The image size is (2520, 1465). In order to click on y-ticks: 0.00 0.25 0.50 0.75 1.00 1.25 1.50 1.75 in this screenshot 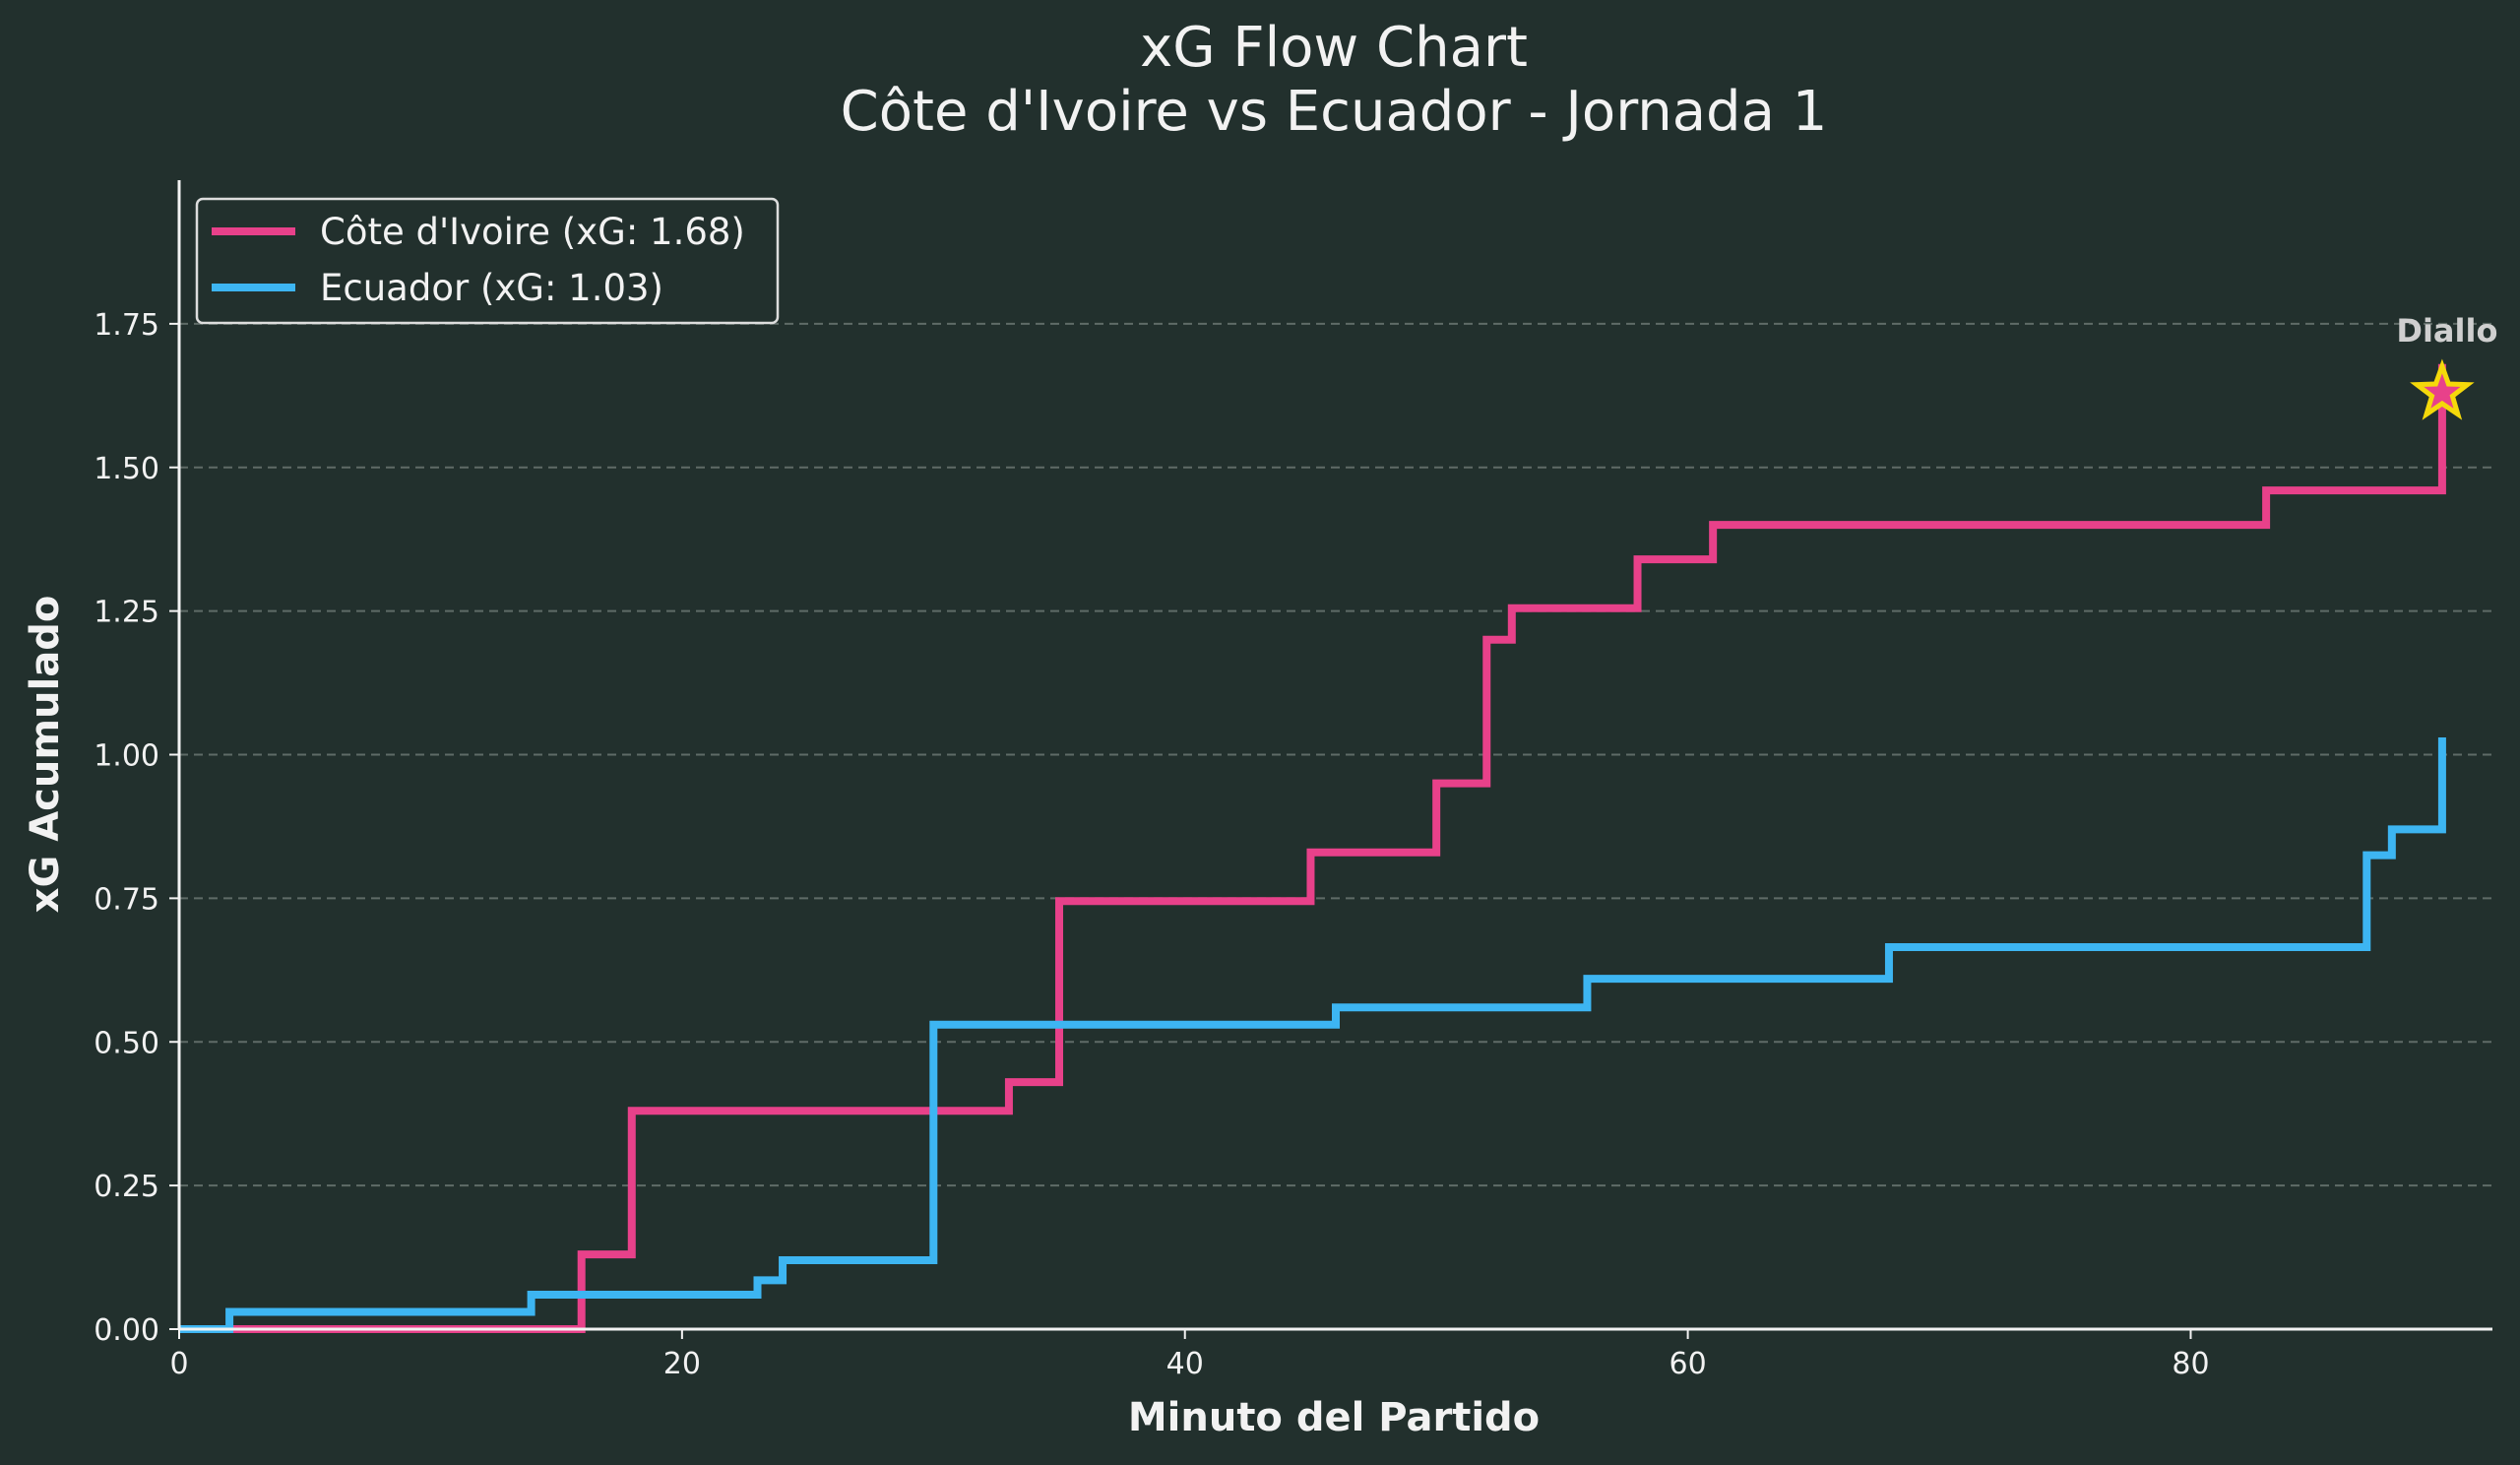, I will do `click(136, 828)`.